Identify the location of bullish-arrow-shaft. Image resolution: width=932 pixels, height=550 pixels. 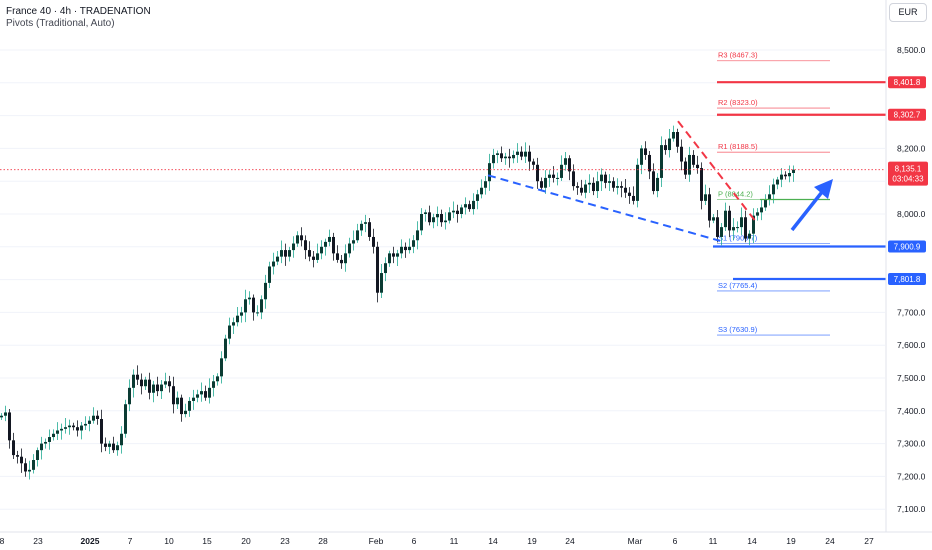
(807, 211).